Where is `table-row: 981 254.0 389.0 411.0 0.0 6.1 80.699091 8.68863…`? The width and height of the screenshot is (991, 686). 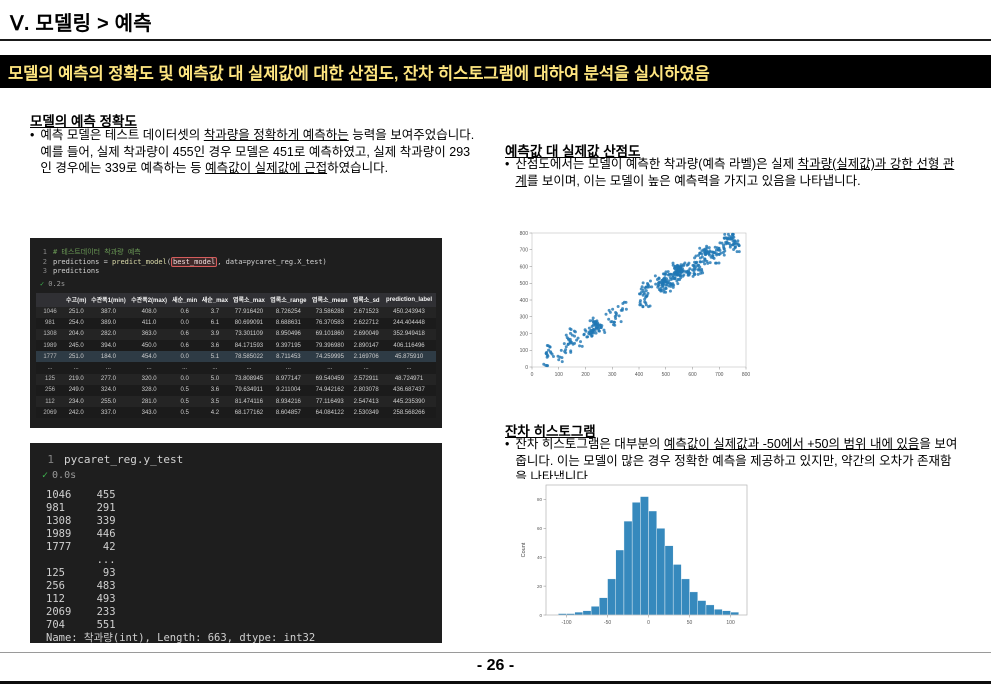 table-row: 981 254.0 389.0 411.0 0.0 6.1 80.699091 8.68863… is located at coordinates (236, 323).